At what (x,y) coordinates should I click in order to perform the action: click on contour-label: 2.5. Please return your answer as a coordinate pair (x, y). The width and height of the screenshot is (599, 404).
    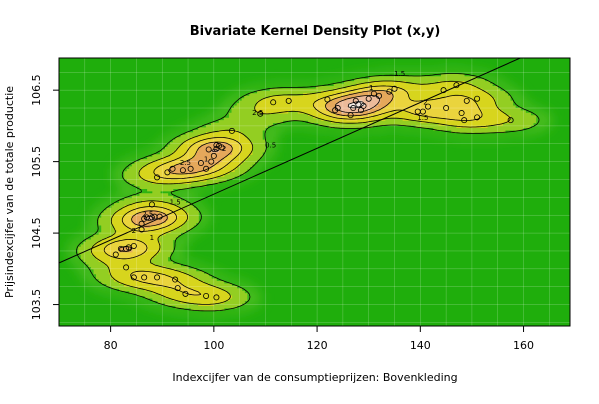
    Looking at the image, I should click on (185, 163).